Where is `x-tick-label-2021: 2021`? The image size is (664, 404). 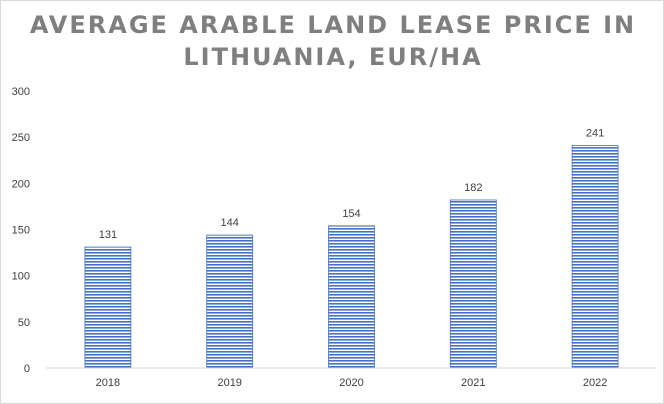 x-tick-label-2021: 2021 is located at coordinates (473, 383).